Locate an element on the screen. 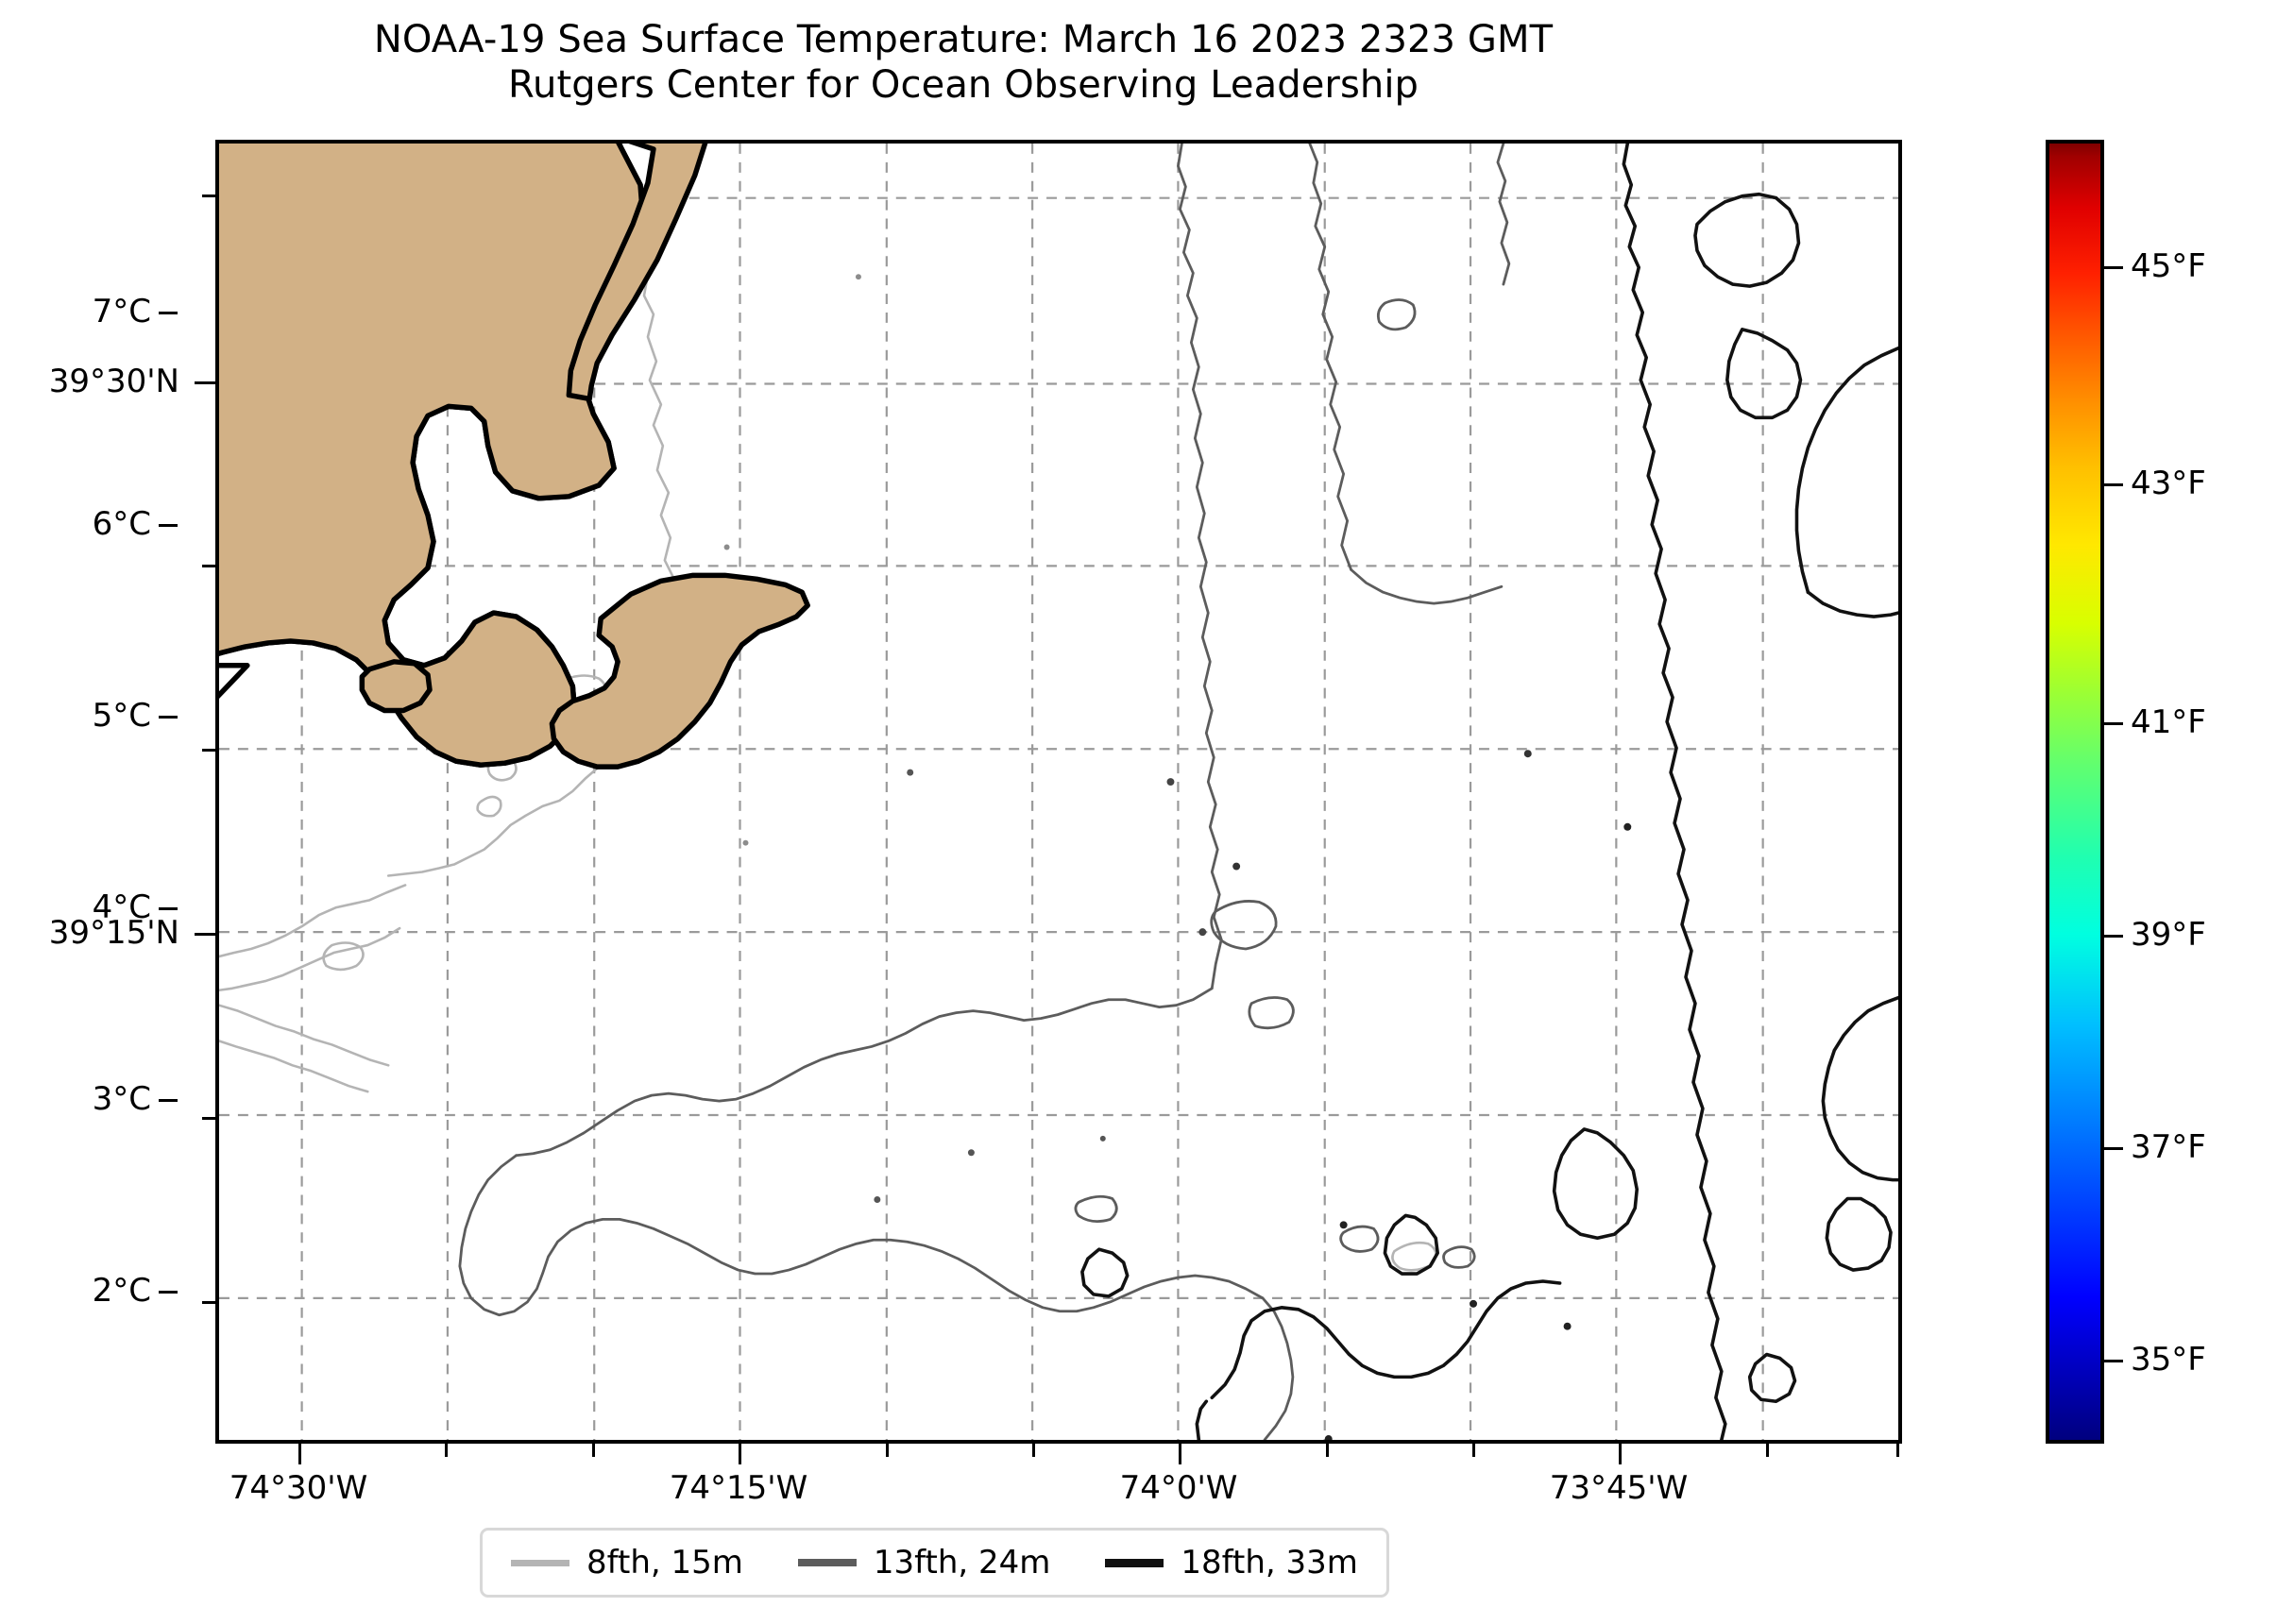 Image resolution: width=2294 pixels, height=1624 pixels. colorbar-label-c-3: 3°C is located at coordinates (121, 1099).